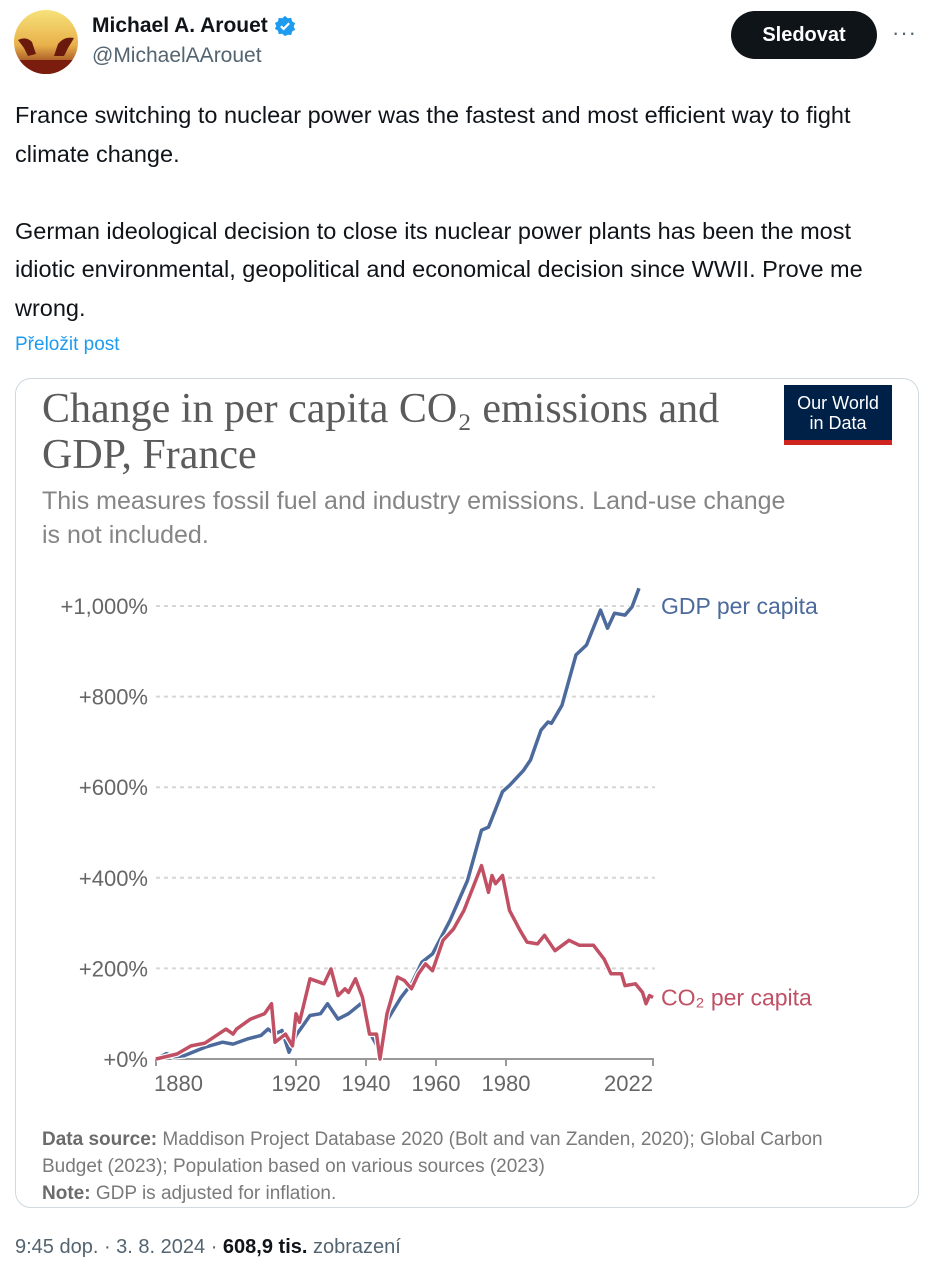  I want to click on data-source-label: Data source:, so click(100, 1139).